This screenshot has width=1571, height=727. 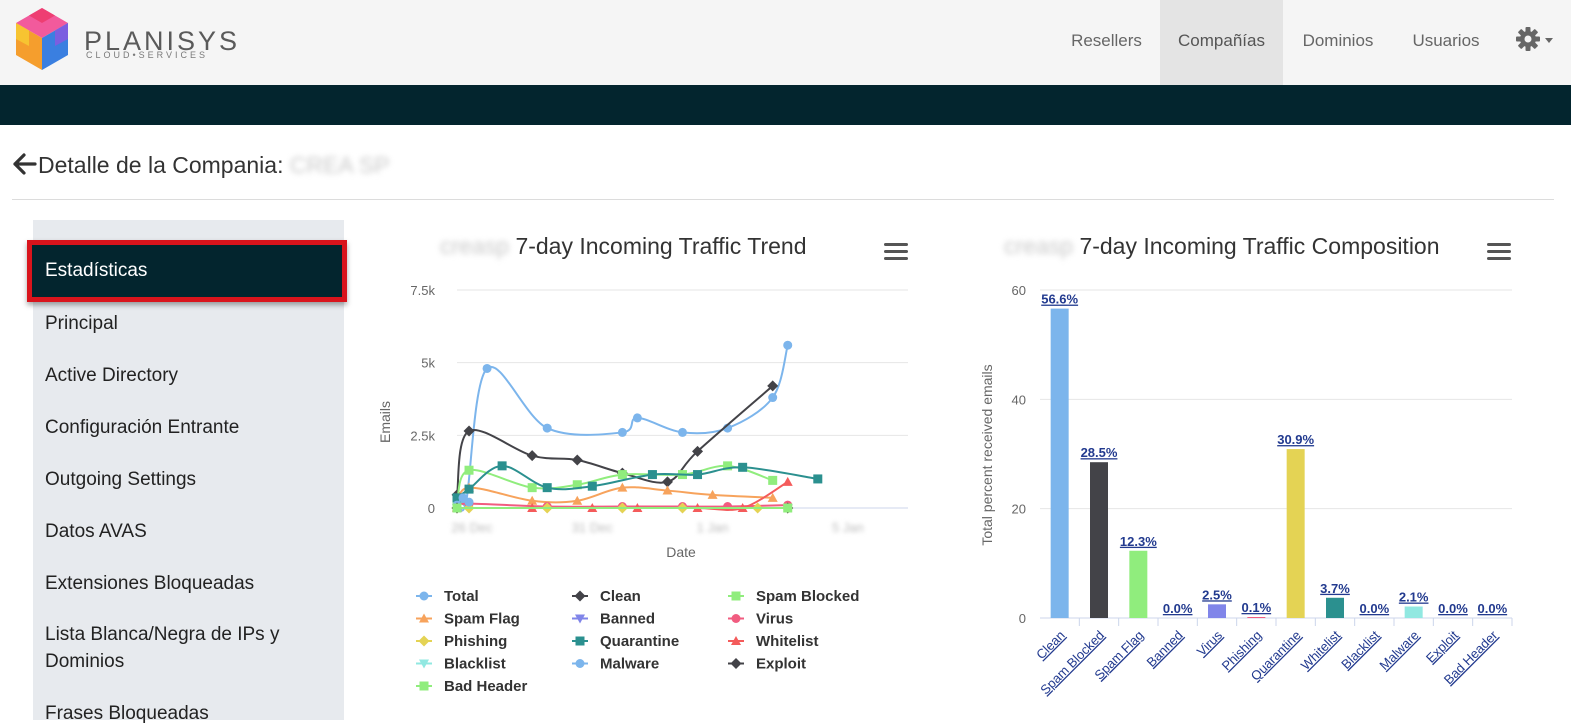 I want to click on trend-legend-item: Whitelist, so click(x=773, y=641).